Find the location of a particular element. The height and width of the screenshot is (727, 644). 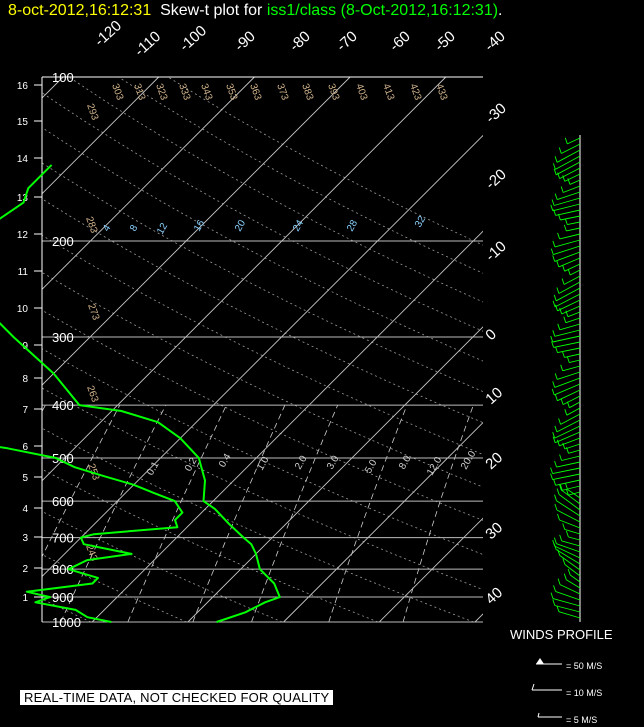

mixing-ratio-label: 16 is located at coordinates (199, 226).